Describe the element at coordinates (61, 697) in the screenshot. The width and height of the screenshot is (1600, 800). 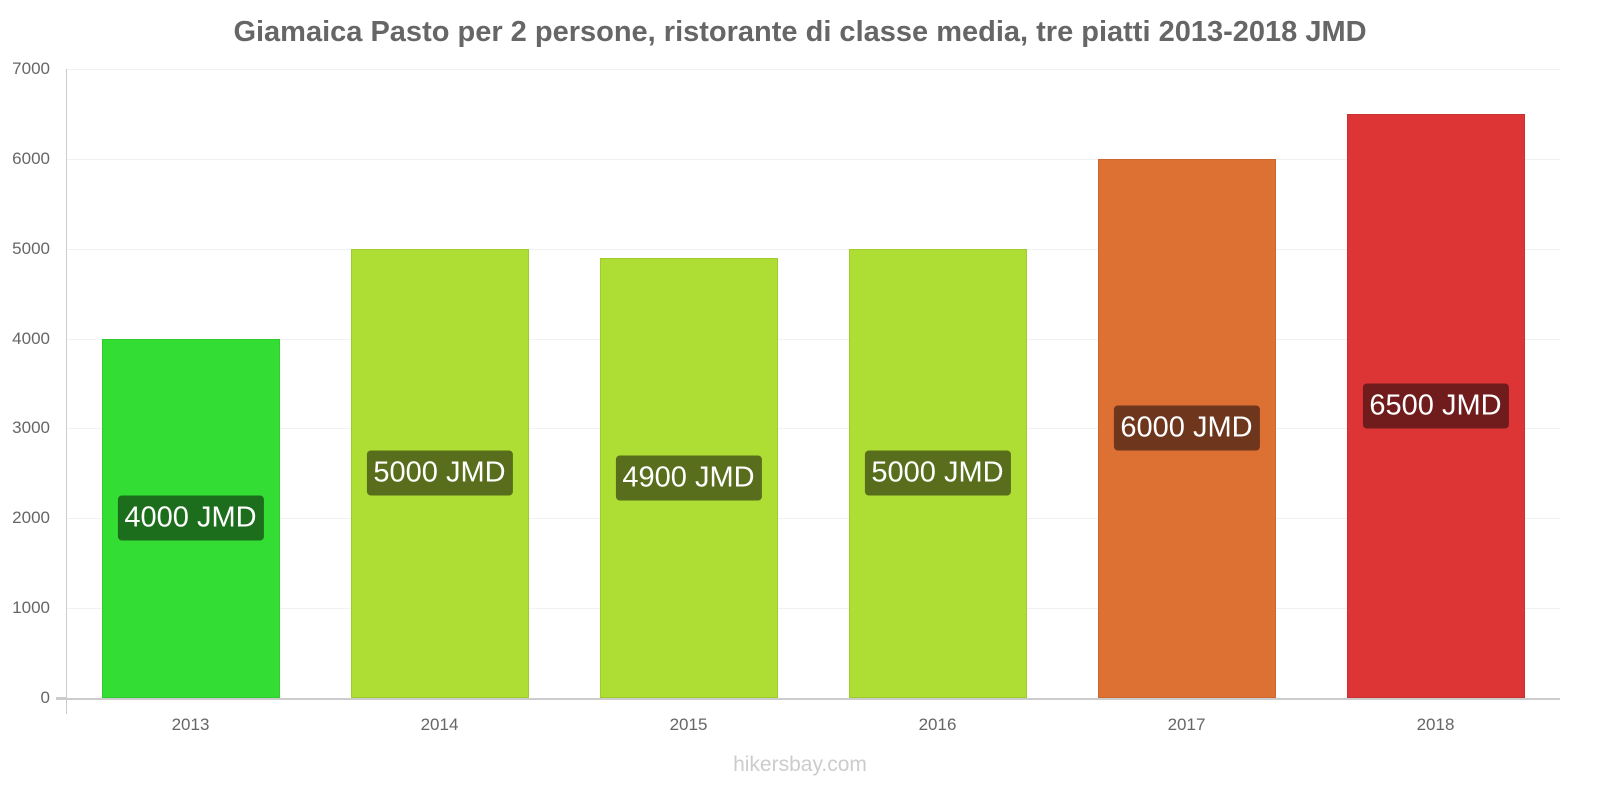
I see `y-zero-tick` at that location.